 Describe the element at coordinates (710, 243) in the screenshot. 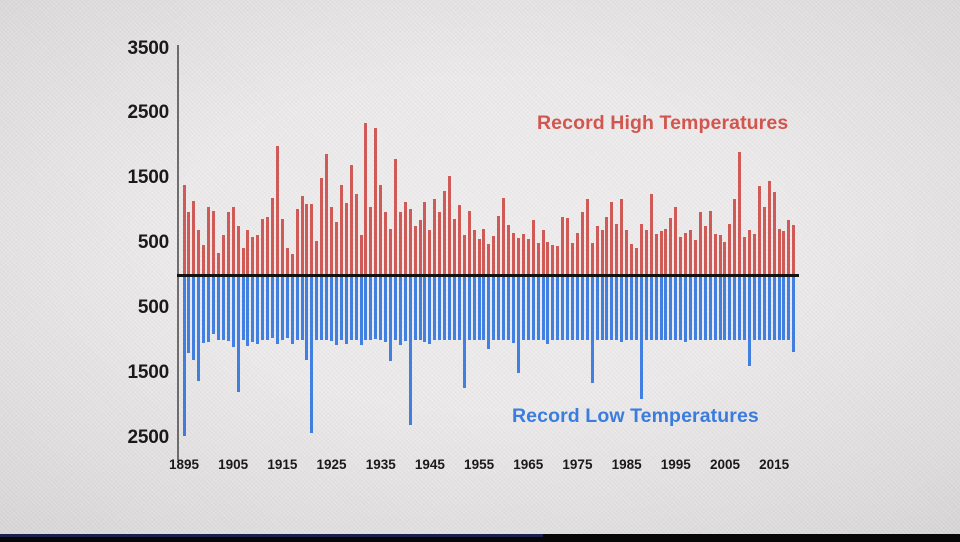

I see `bar-high-2002` at that location.